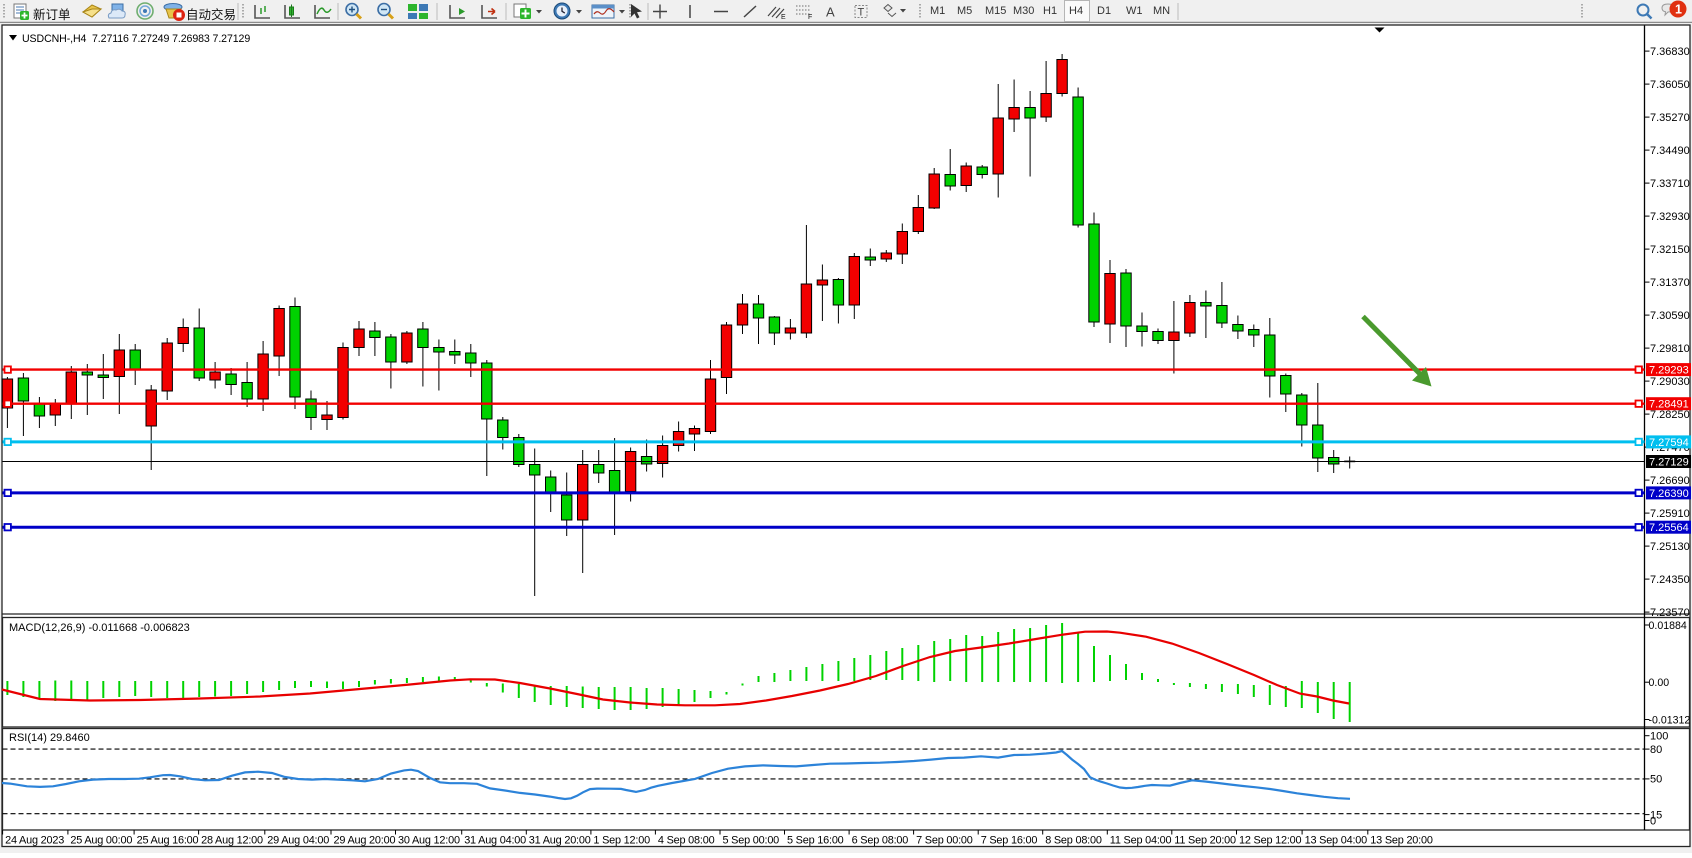 The width and height of the screenshot is (1692, 858). I want to click on svg-text: 7.27594, so click(1669, 443).